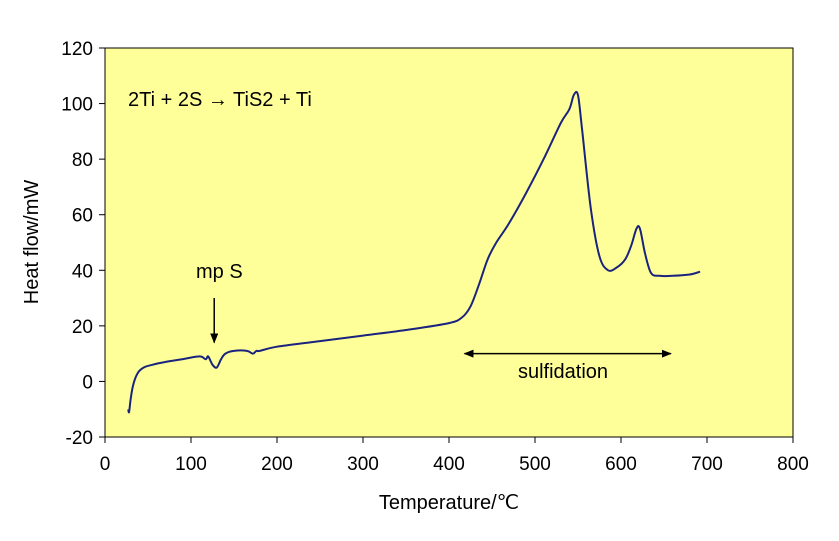  What do you see at coordinates (79, 438) in the screenshot?
I see `y-tick-label: -20` at bounding box center [79, 438].